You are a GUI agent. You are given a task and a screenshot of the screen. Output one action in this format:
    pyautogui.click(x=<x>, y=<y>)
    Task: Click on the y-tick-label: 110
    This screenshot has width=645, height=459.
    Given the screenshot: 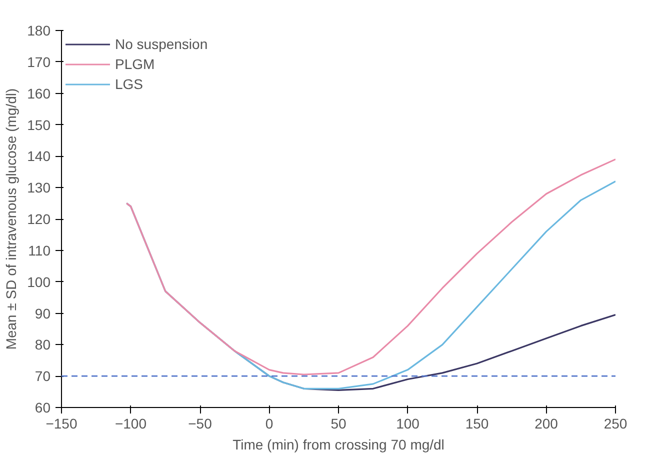 What is the action you would take?
    pyautogui.click(x=39, y=250)
    